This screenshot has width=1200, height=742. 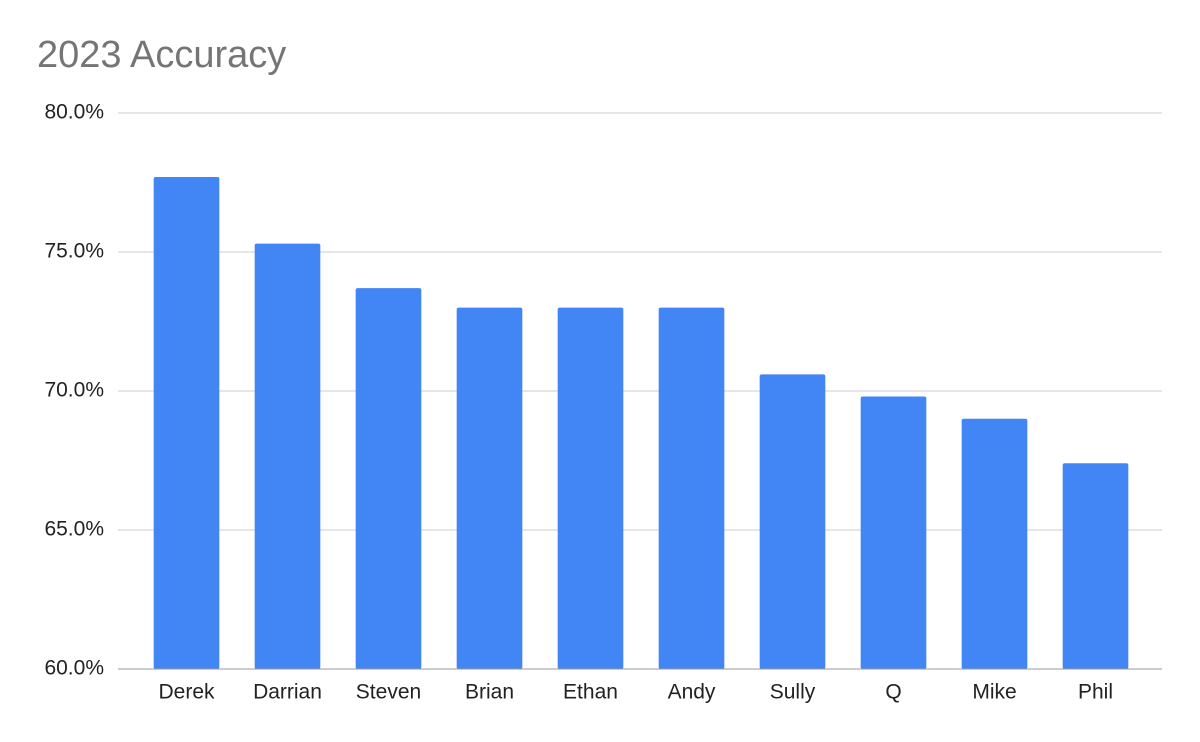 What do you see at coordinates (186, 692) in the screenshot?
I see `x-tick-label: Derek` at bounding box center [186, 692].